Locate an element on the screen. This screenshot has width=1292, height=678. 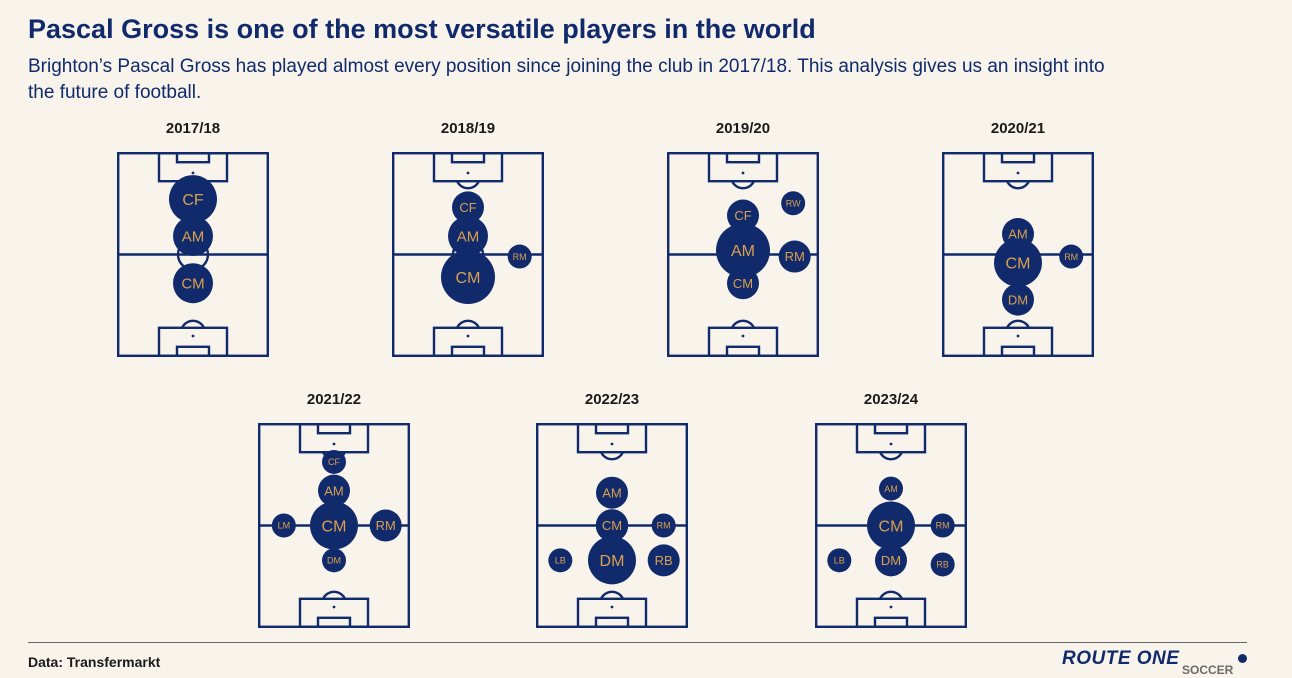
season-pitch: 2020/21 AM CM RM DM is located at coordinates (1018, 239).